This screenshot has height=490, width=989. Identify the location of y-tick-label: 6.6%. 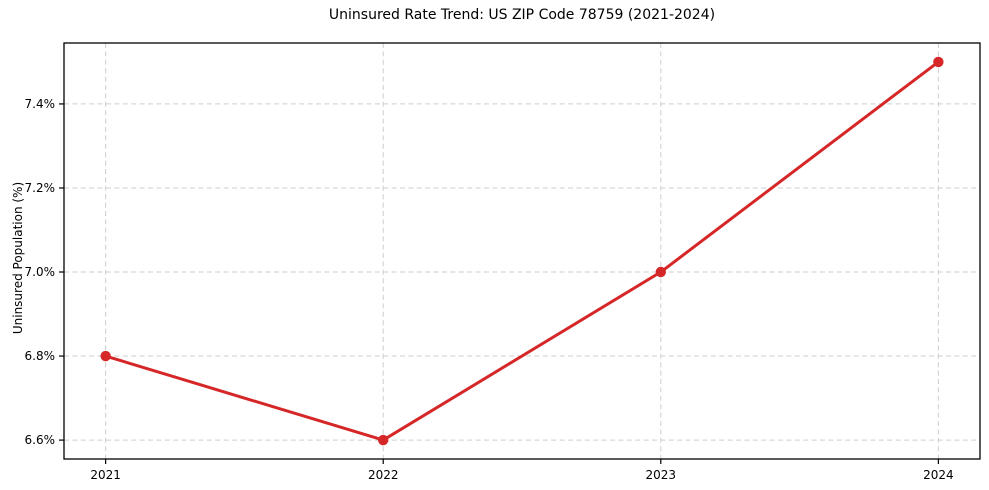
(40, 440).